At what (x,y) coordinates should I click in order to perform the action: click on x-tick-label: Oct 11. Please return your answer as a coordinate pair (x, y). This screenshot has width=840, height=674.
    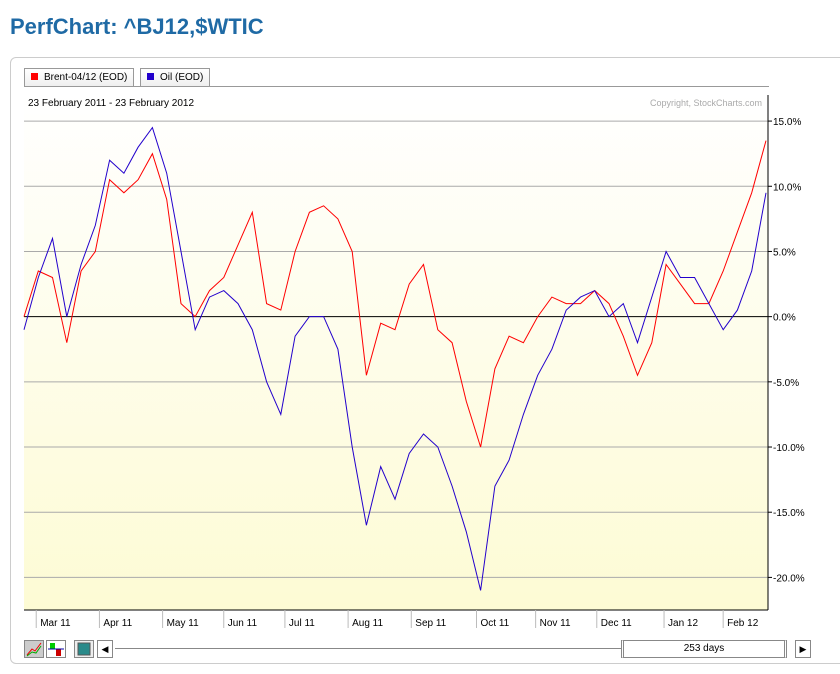
    Looking at the image, I should click on (495, 623).